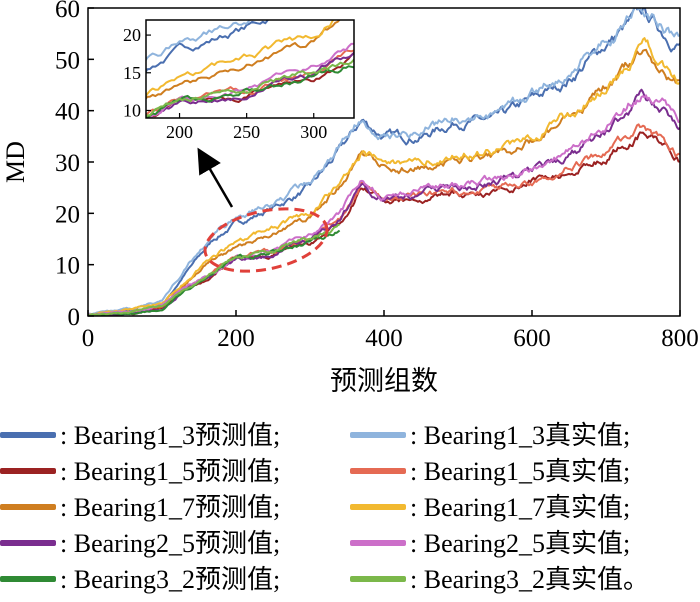  I want to click on inset-axes: 200 250 300 10 15 20, so click(225, 83).